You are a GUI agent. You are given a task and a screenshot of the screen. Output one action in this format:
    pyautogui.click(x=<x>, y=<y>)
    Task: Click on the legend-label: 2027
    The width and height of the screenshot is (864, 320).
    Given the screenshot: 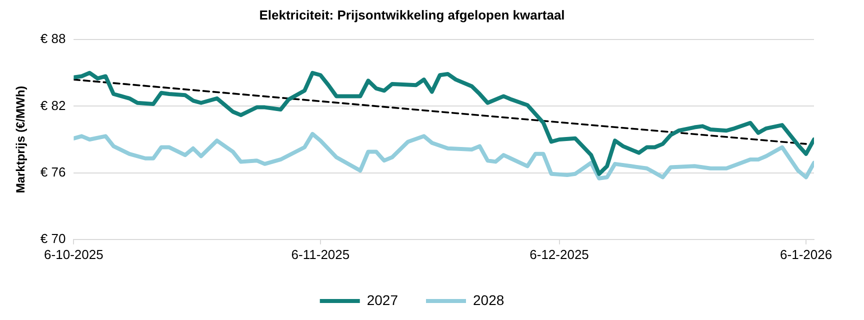 What is the action you would take?
    pyautogui.click(x=382, y=300)
    